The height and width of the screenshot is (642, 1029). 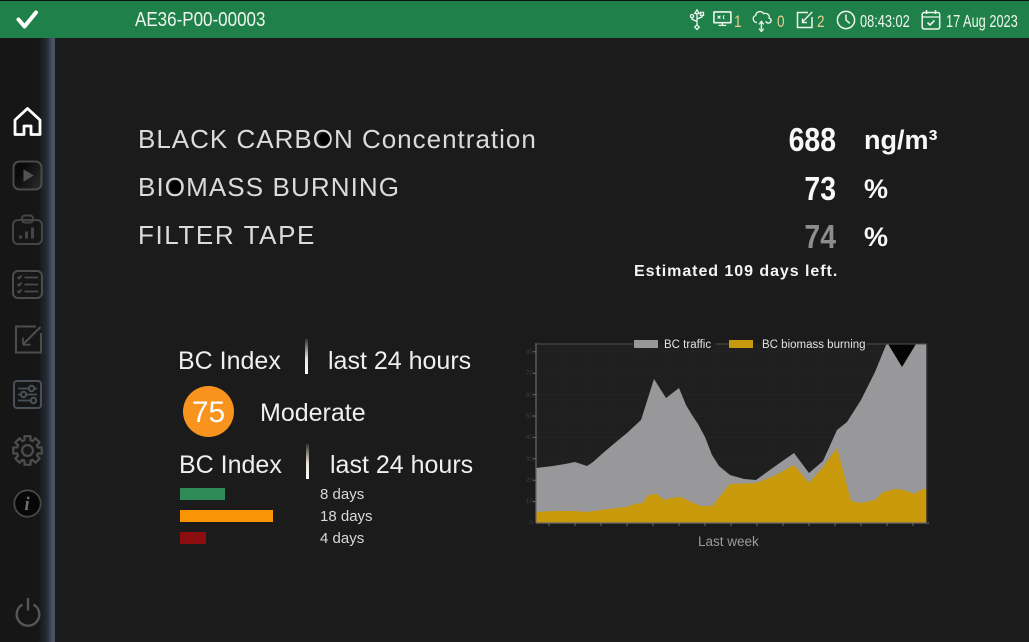 I want to click on svg-text: 70, so click(x=530, y=373).